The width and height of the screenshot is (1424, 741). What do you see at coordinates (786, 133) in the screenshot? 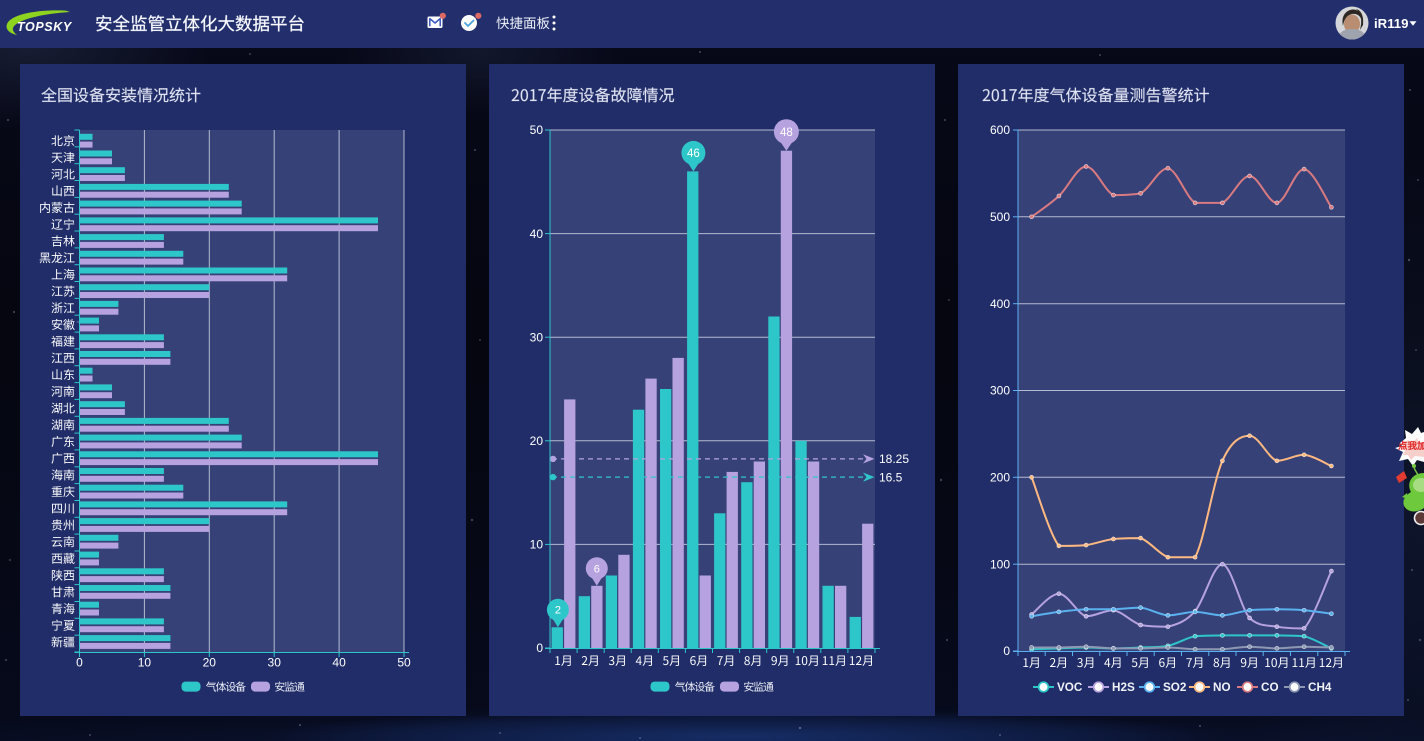
I see `svg-text: 48` at bounding box center [786, 133].